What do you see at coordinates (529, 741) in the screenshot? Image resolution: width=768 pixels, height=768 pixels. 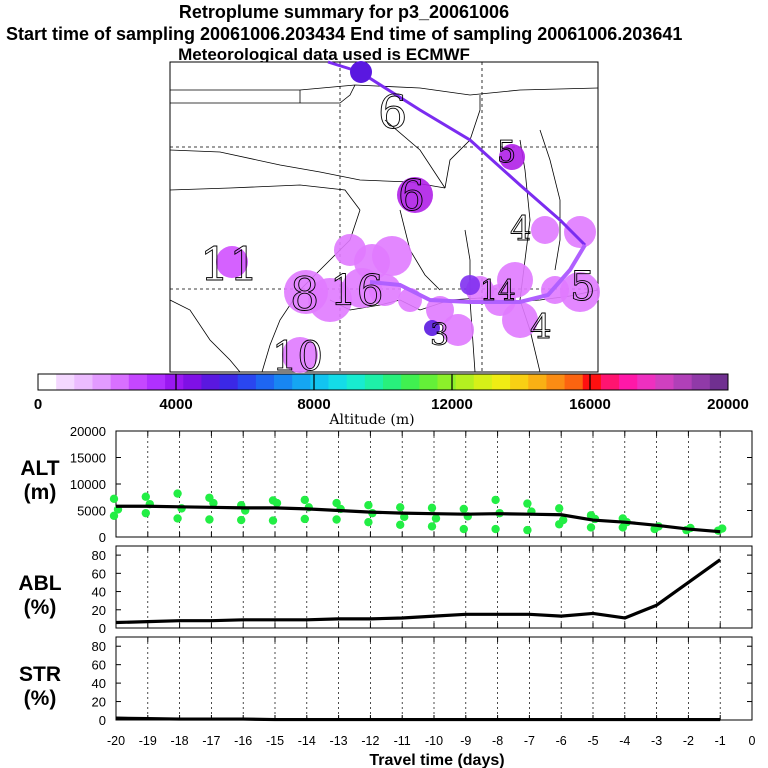 I see `x-tick-label: -7` at bounding box center [529, 741].